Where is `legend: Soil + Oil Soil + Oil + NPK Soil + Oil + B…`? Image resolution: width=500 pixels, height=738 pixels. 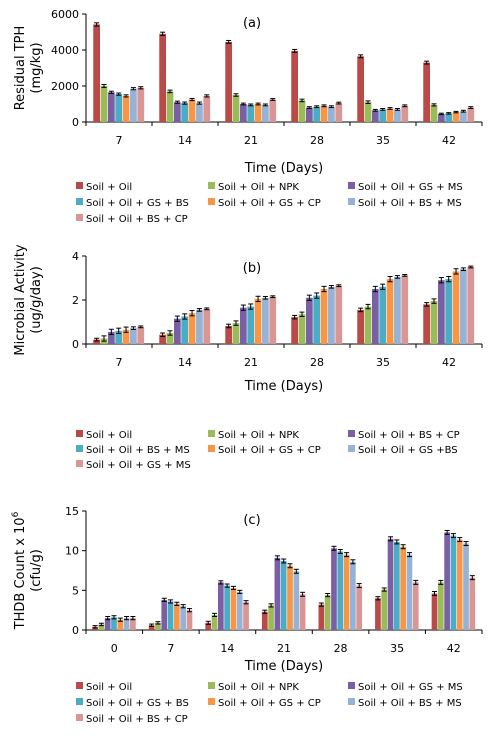 legend: Soil + Oil Soil + Oil + NPK Soil + Oil + B… is located at coordinates (268, 450).